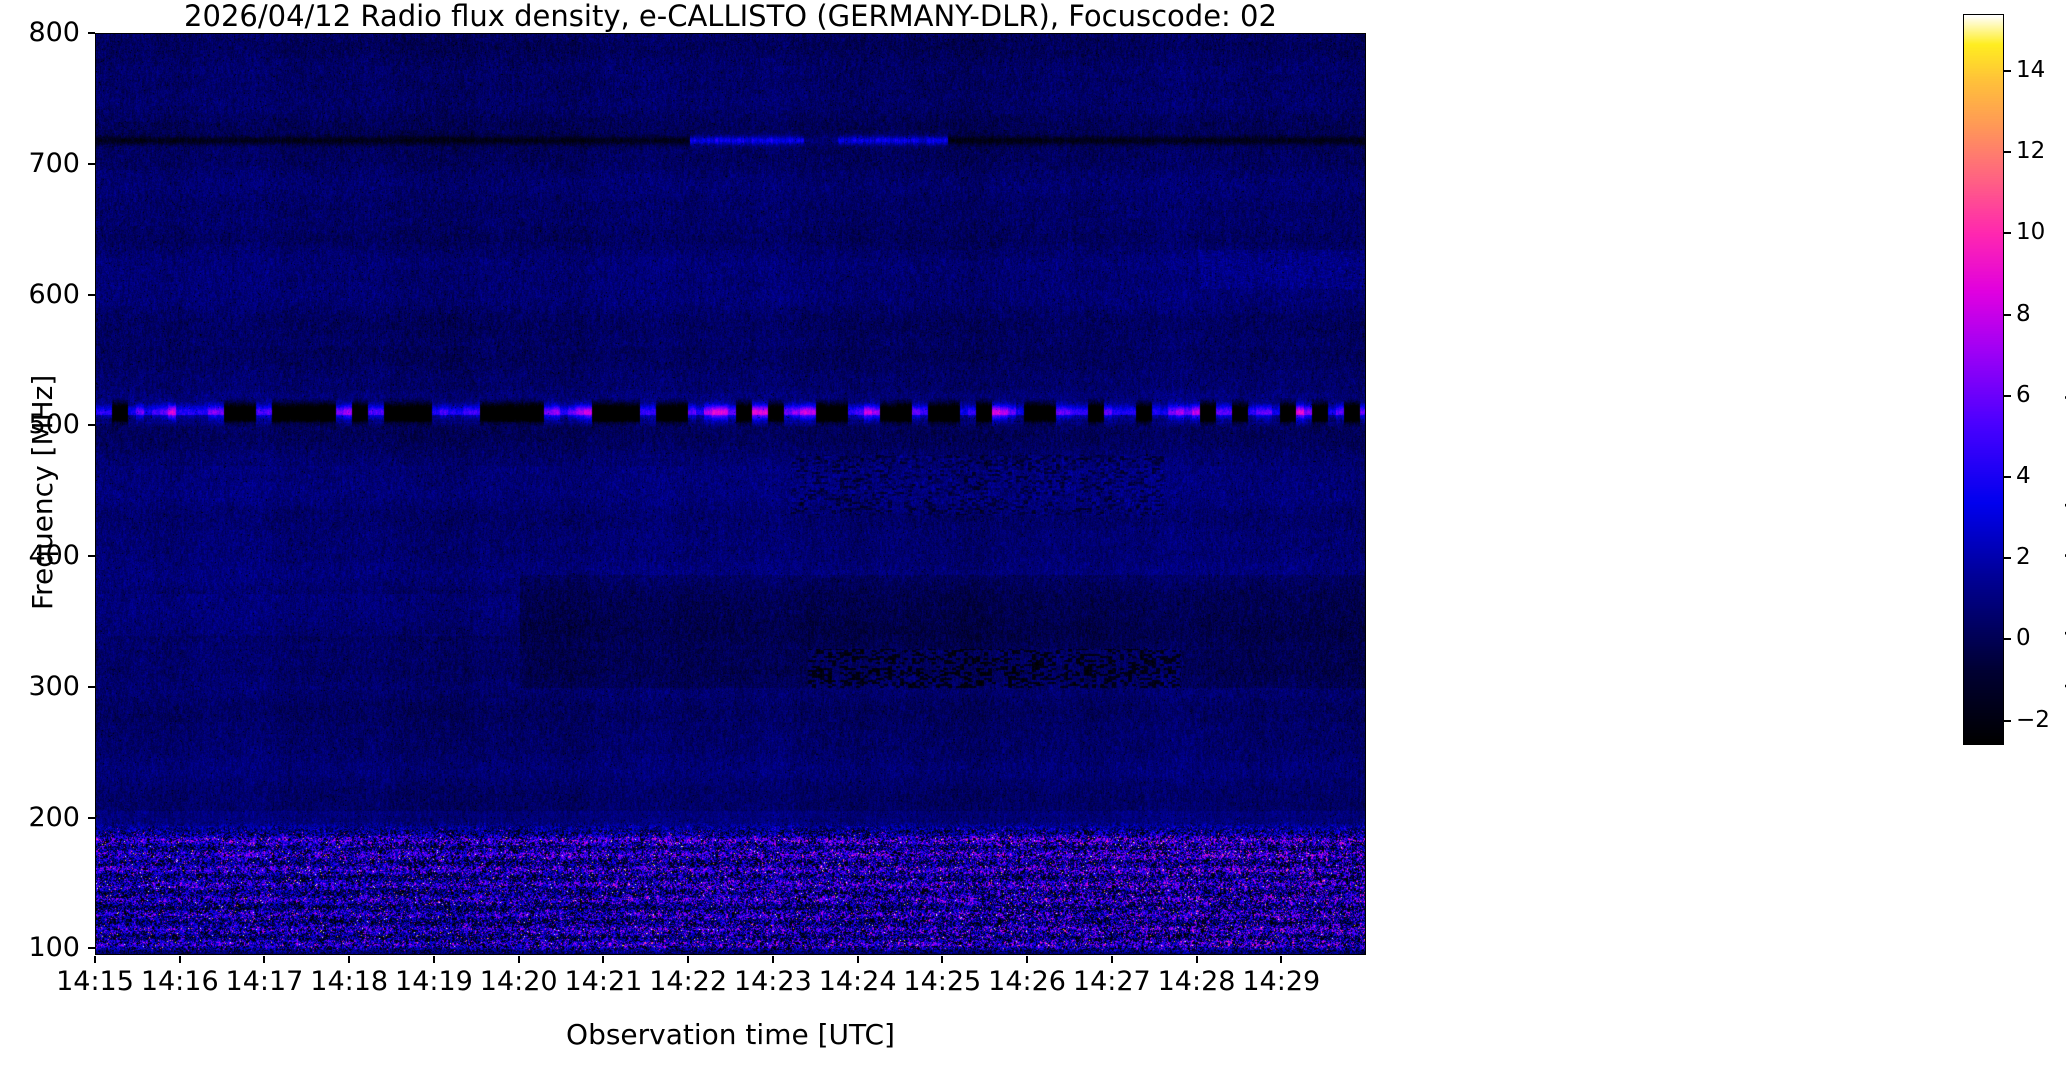 This screenshot has height=1067, width=2066. What do you see at coordinates (518, 981) in the screenshot?
I see `x-tick-label: 14:20` at bounding box center [518, 981].